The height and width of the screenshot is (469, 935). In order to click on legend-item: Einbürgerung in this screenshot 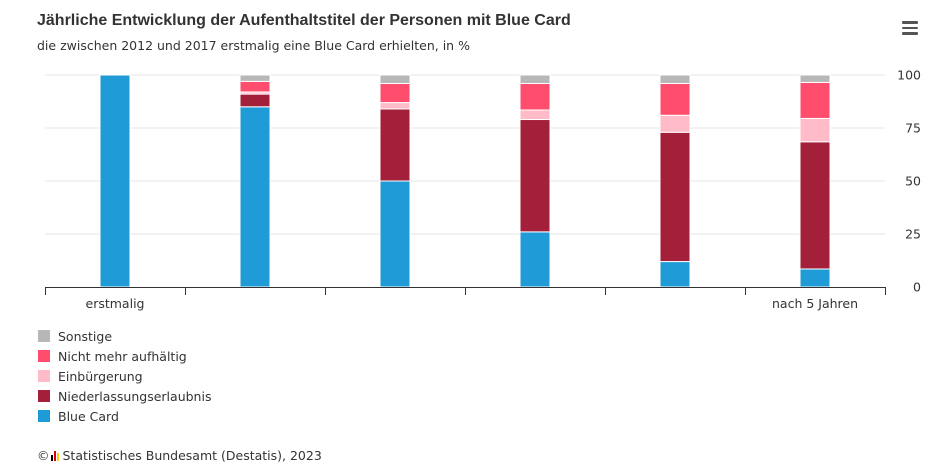, I will do `click(124, 376)`.